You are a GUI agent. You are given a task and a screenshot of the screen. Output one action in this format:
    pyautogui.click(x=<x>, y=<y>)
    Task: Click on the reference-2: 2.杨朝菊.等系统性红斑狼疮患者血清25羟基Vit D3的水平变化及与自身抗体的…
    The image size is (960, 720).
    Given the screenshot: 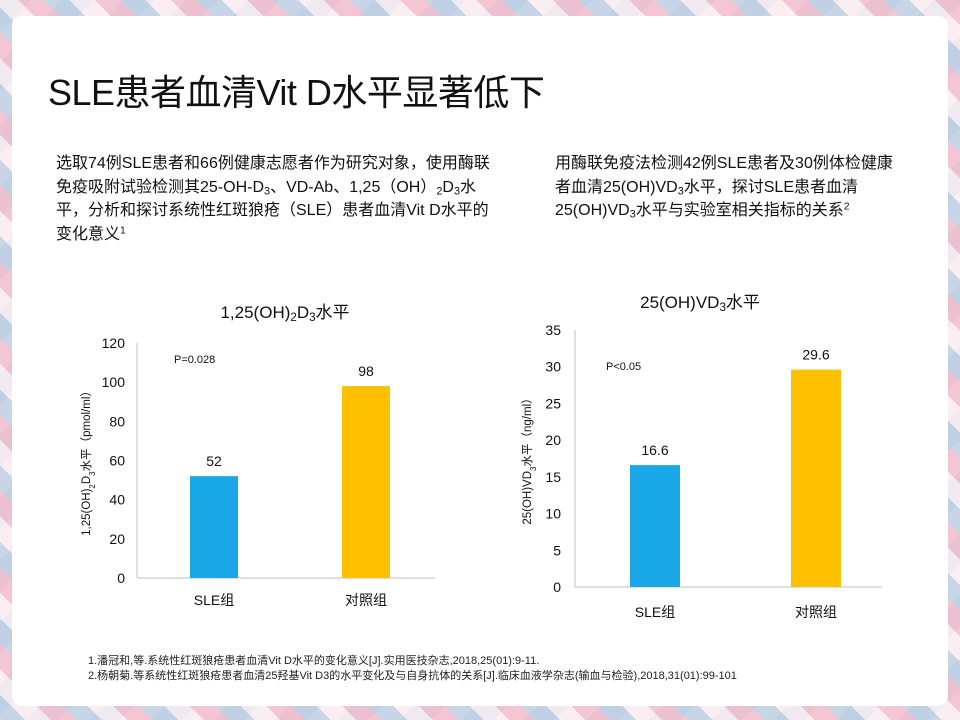 What is the action you would take?
    pyautogui.click(x=412, y=676)
    